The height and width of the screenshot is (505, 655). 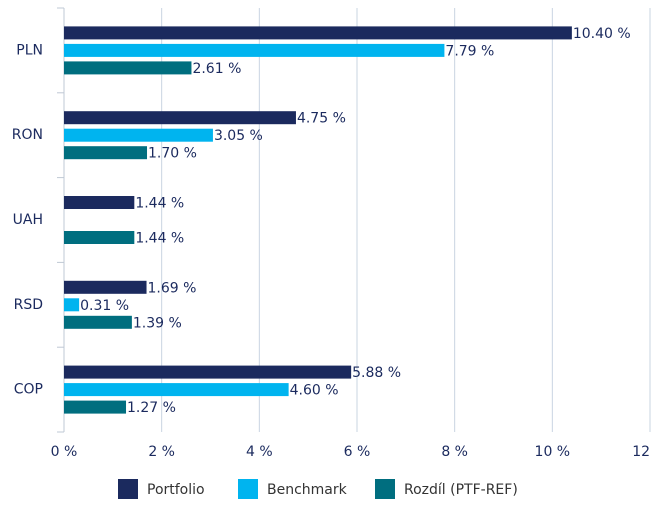 I want to click on x-tick-label: 2 %, so click(x=161, y=452).